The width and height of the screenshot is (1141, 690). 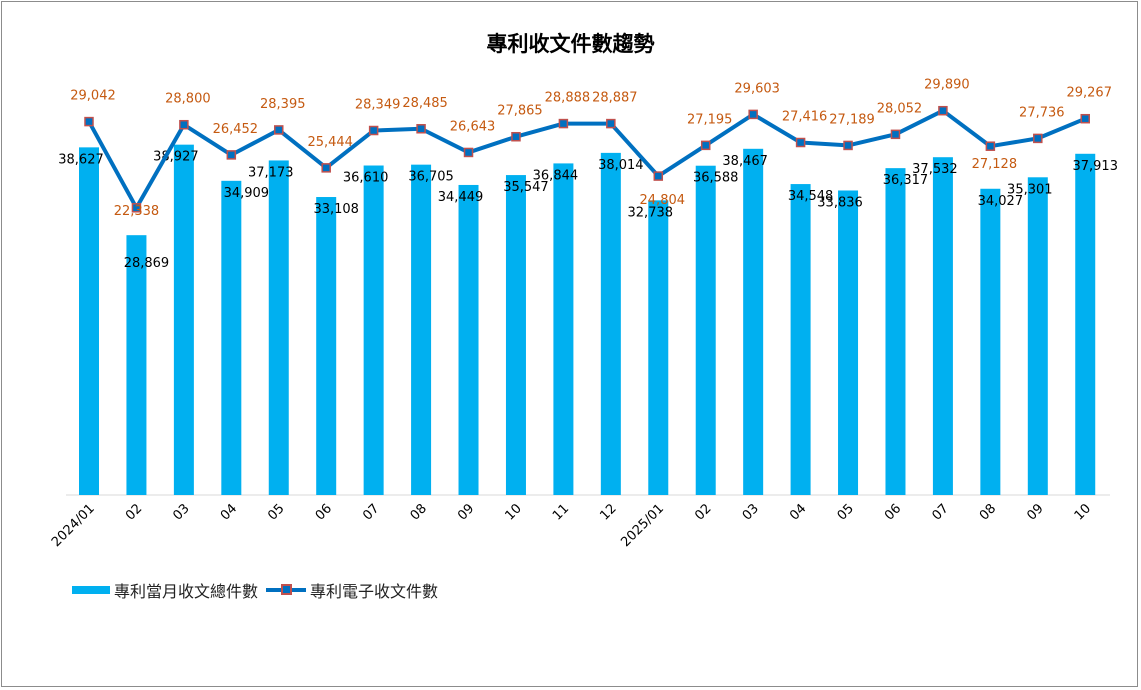 What do you see at coordinates (1042, 112) in the screenshot?
I see `line-data-label: 27,736` at bounding box center [1042, 112].